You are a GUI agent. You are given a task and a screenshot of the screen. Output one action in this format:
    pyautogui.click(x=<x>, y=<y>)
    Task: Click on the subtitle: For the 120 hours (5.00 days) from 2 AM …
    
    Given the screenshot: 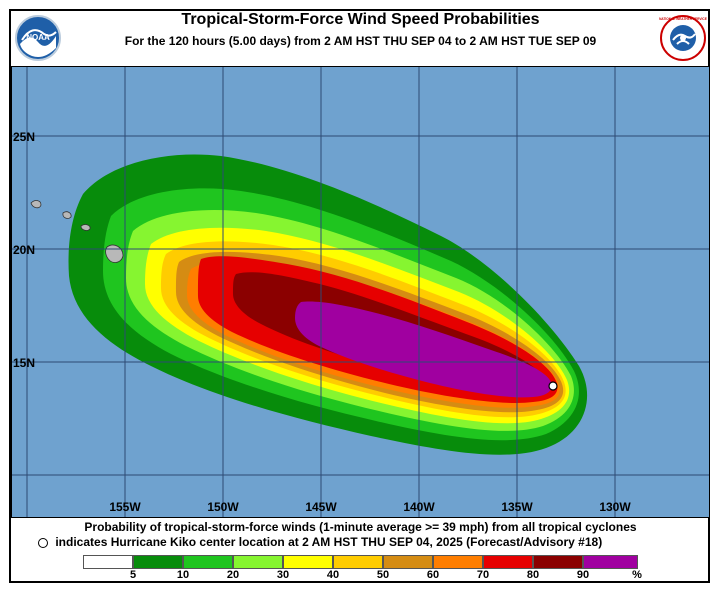 What is the action you would take?
    pyautogui.click(x=360, y=41)
    